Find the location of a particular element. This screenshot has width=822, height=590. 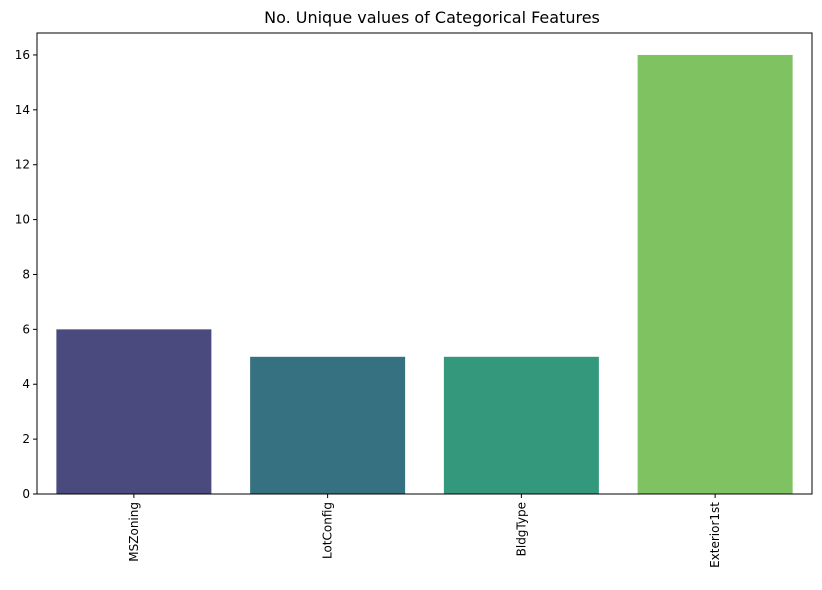

y-tick-label: 8 is located at coordinates (26, 274).